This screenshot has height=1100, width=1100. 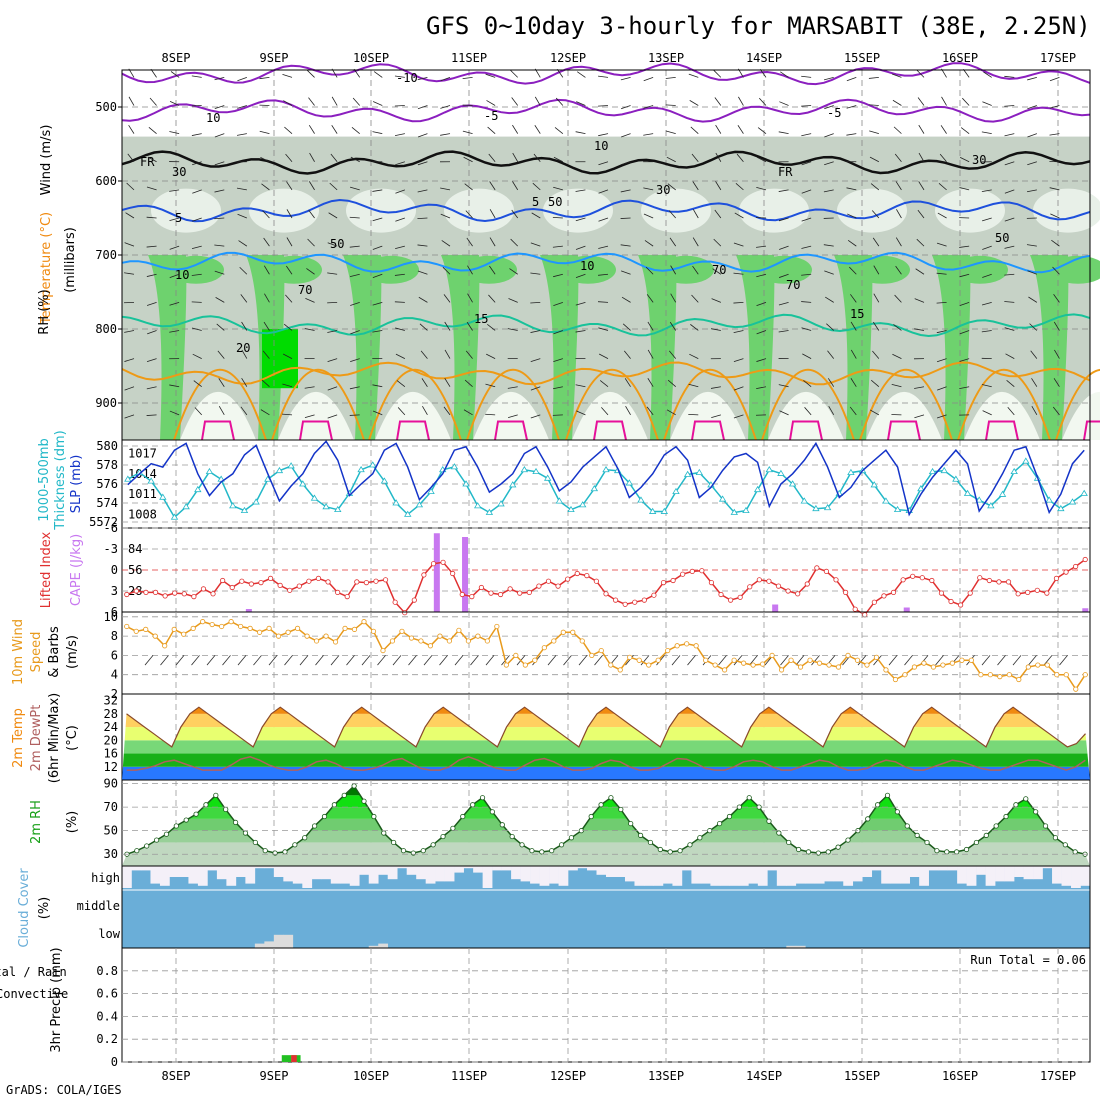 I want to click on credit-label: GrADS: COLA/IGES, so click(x=64, y=1090).